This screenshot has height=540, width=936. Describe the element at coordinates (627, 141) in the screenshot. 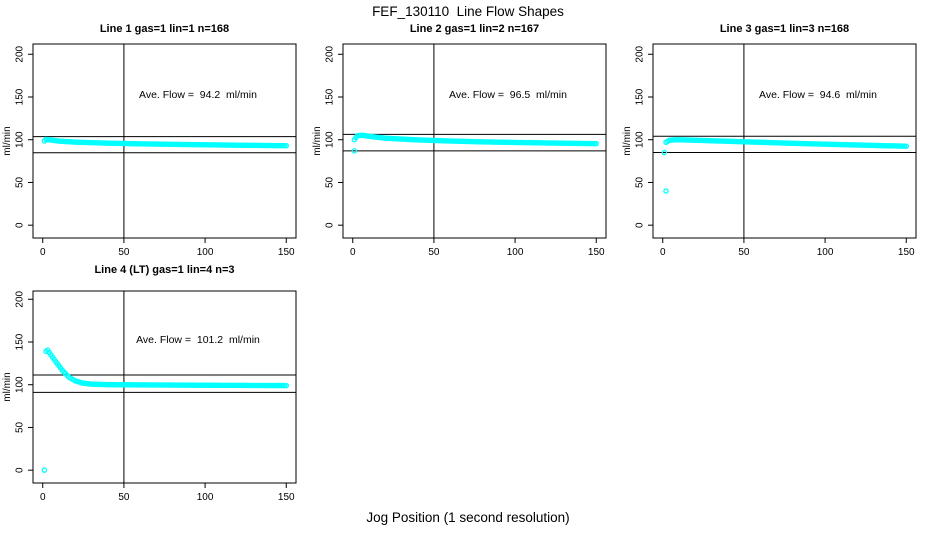

I see `panel-3-y-axis-label: ml/min` at that location.